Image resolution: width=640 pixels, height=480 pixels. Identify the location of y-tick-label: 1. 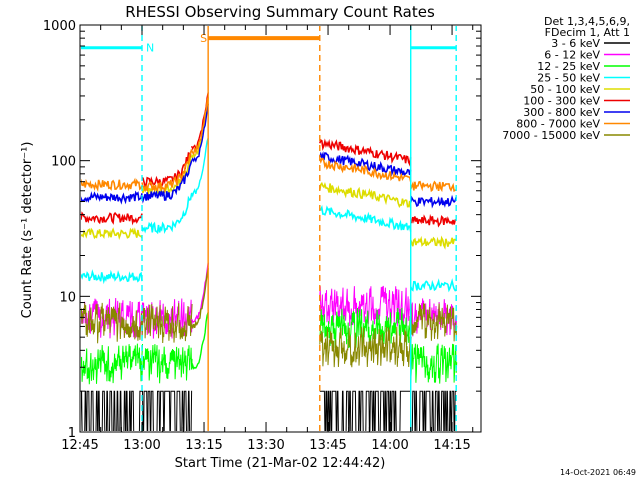
(72, 433).